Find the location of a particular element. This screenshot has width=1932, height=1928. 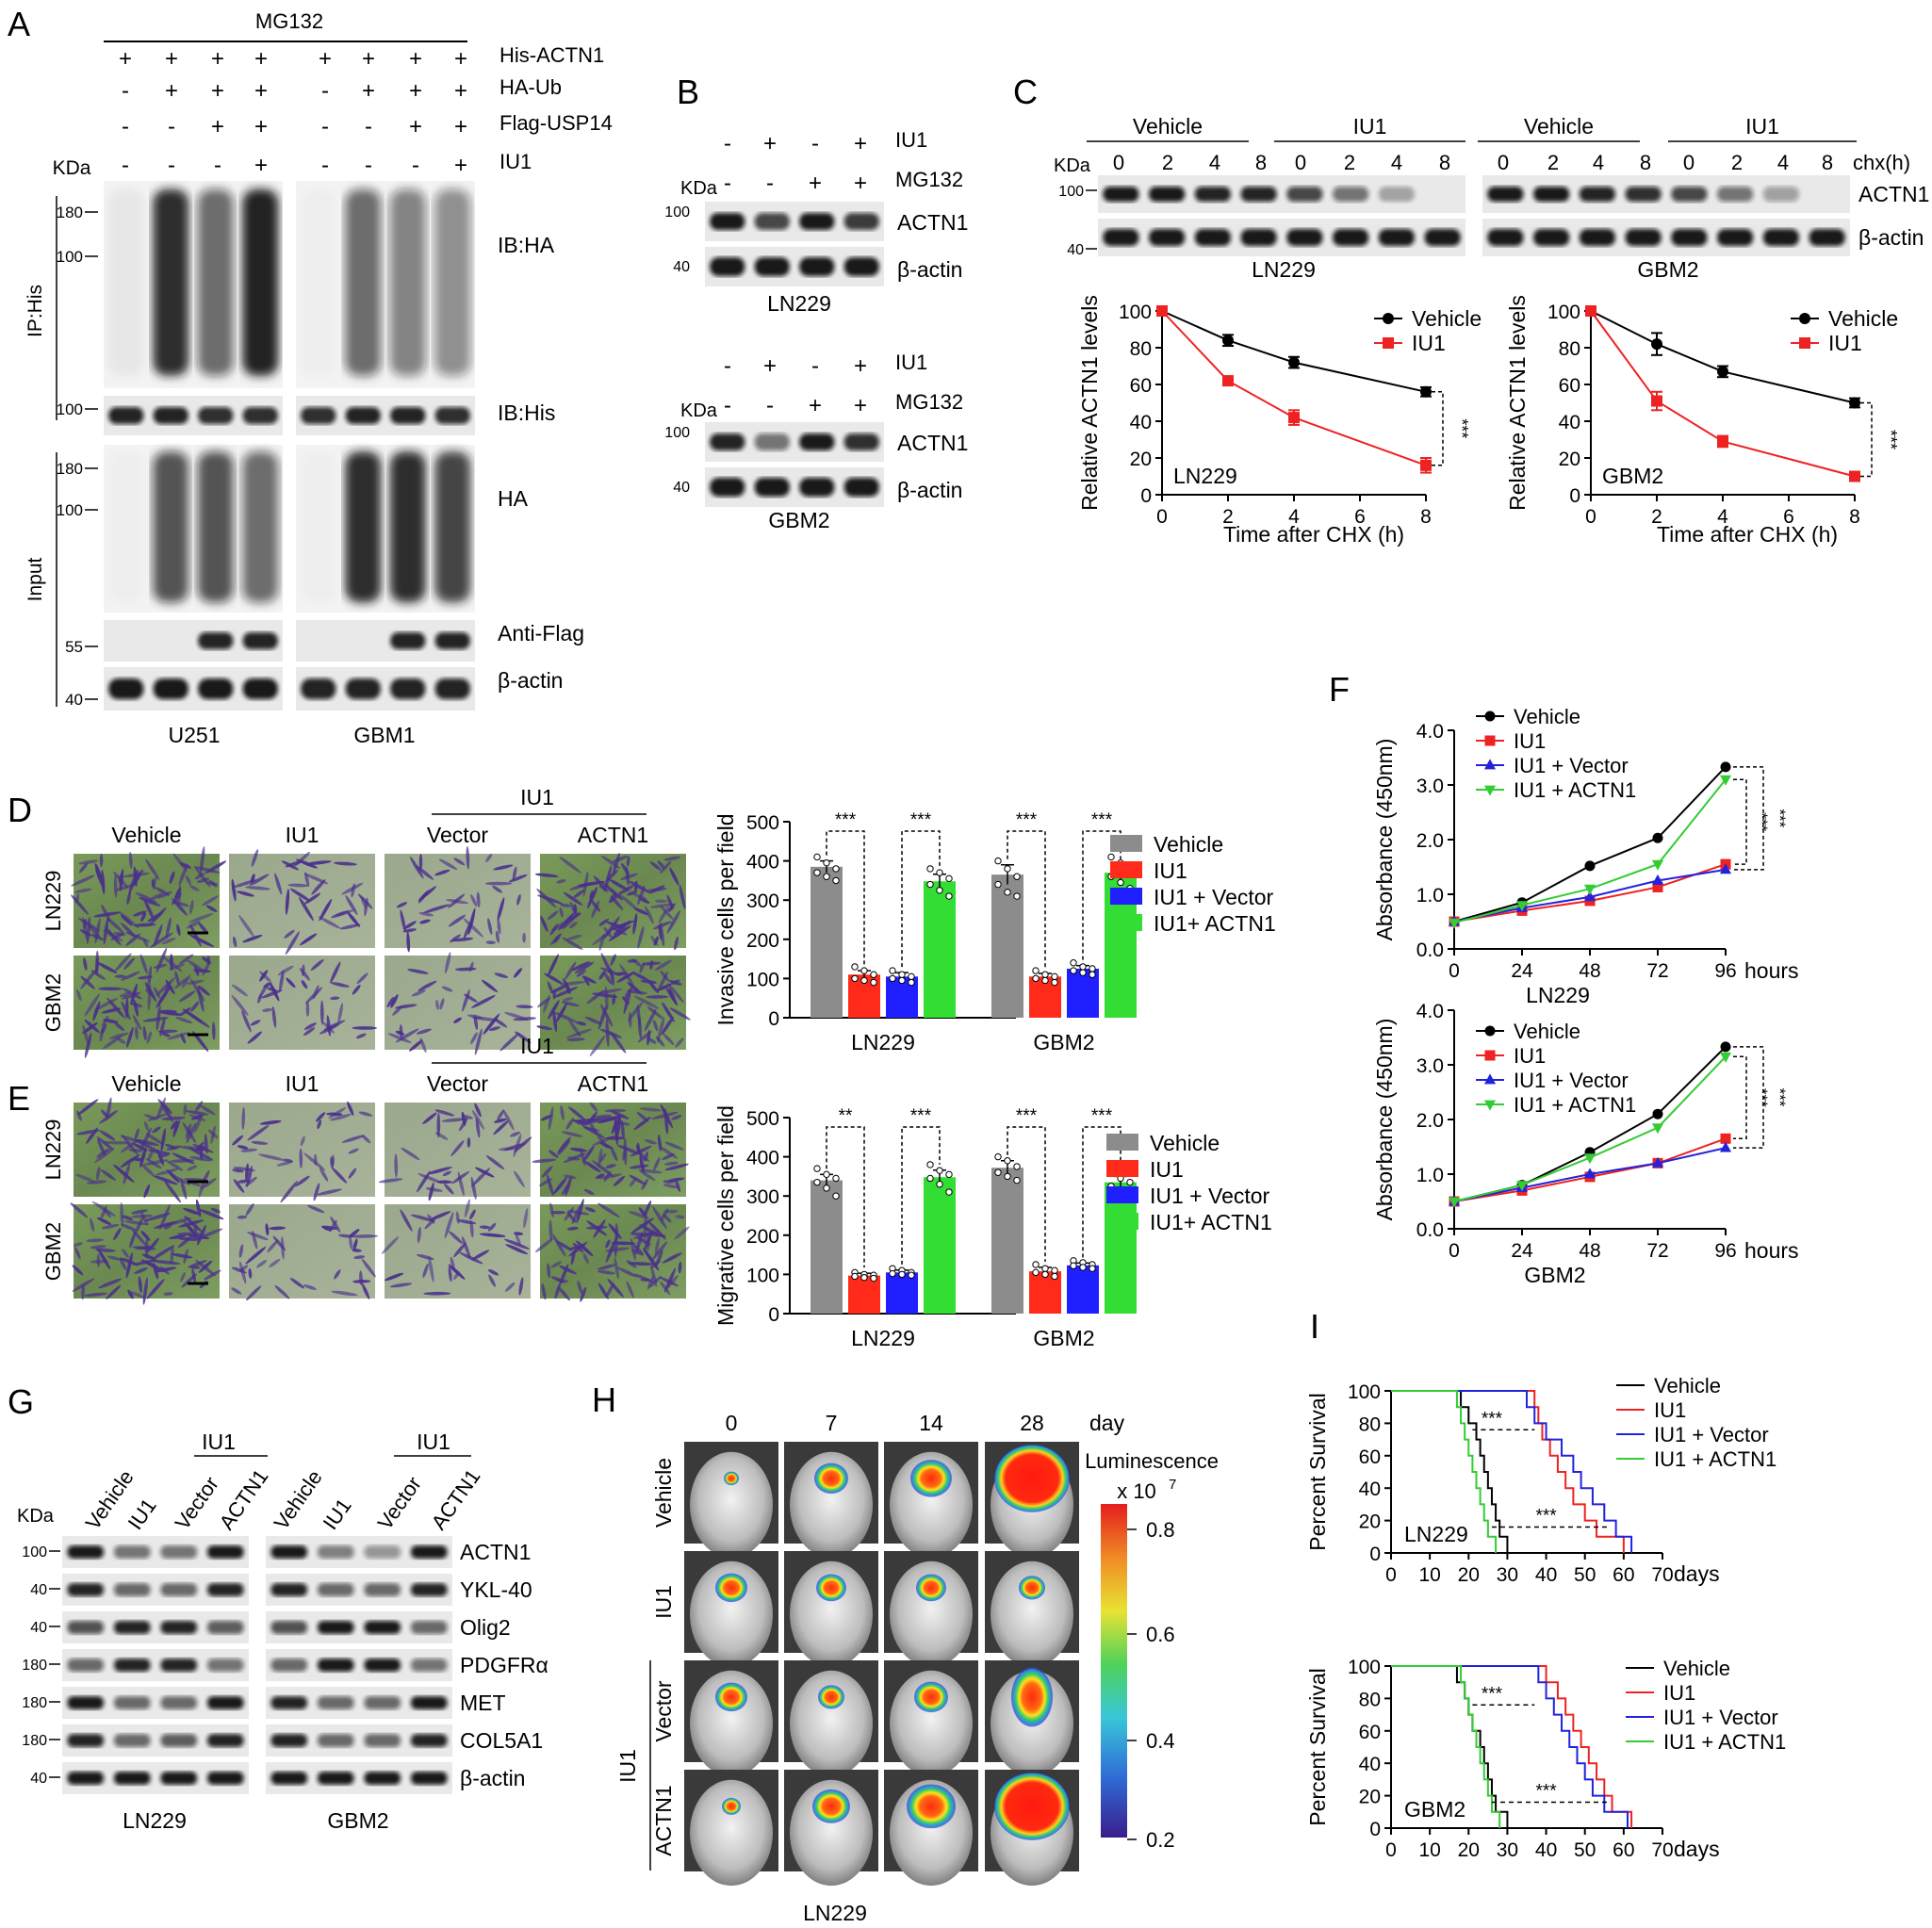

cell-line-label: GBM1 is located at coordinates (384, 735).